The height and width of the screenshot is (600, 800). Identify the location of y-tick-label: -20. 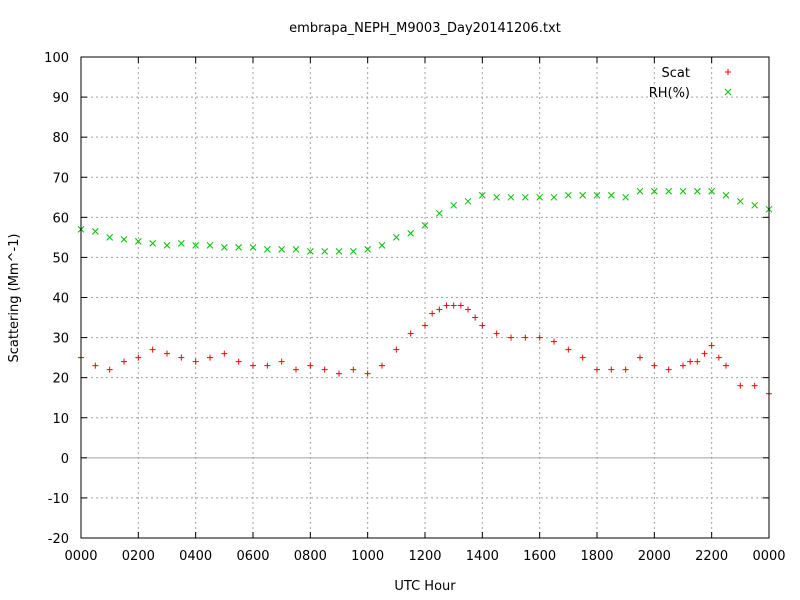
(58, 539).